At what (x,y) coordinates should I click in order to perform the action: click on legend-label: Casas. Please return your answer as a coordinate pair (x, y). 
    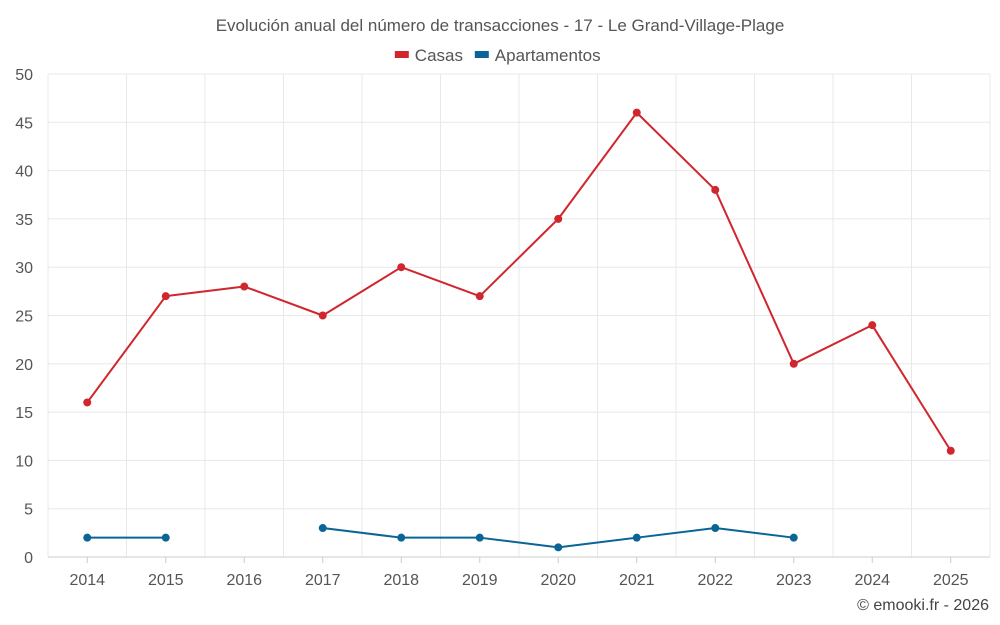
    Looking at the image, I should click on (439, 55).